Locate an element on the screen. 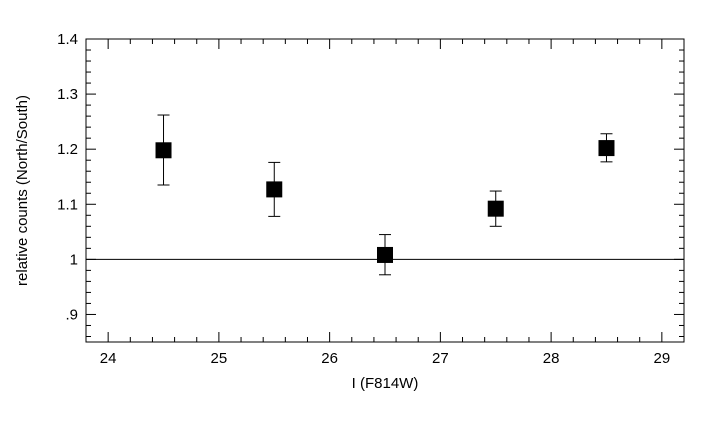  x-axis-label: I (F814W) is located at coordinates (385, 383).